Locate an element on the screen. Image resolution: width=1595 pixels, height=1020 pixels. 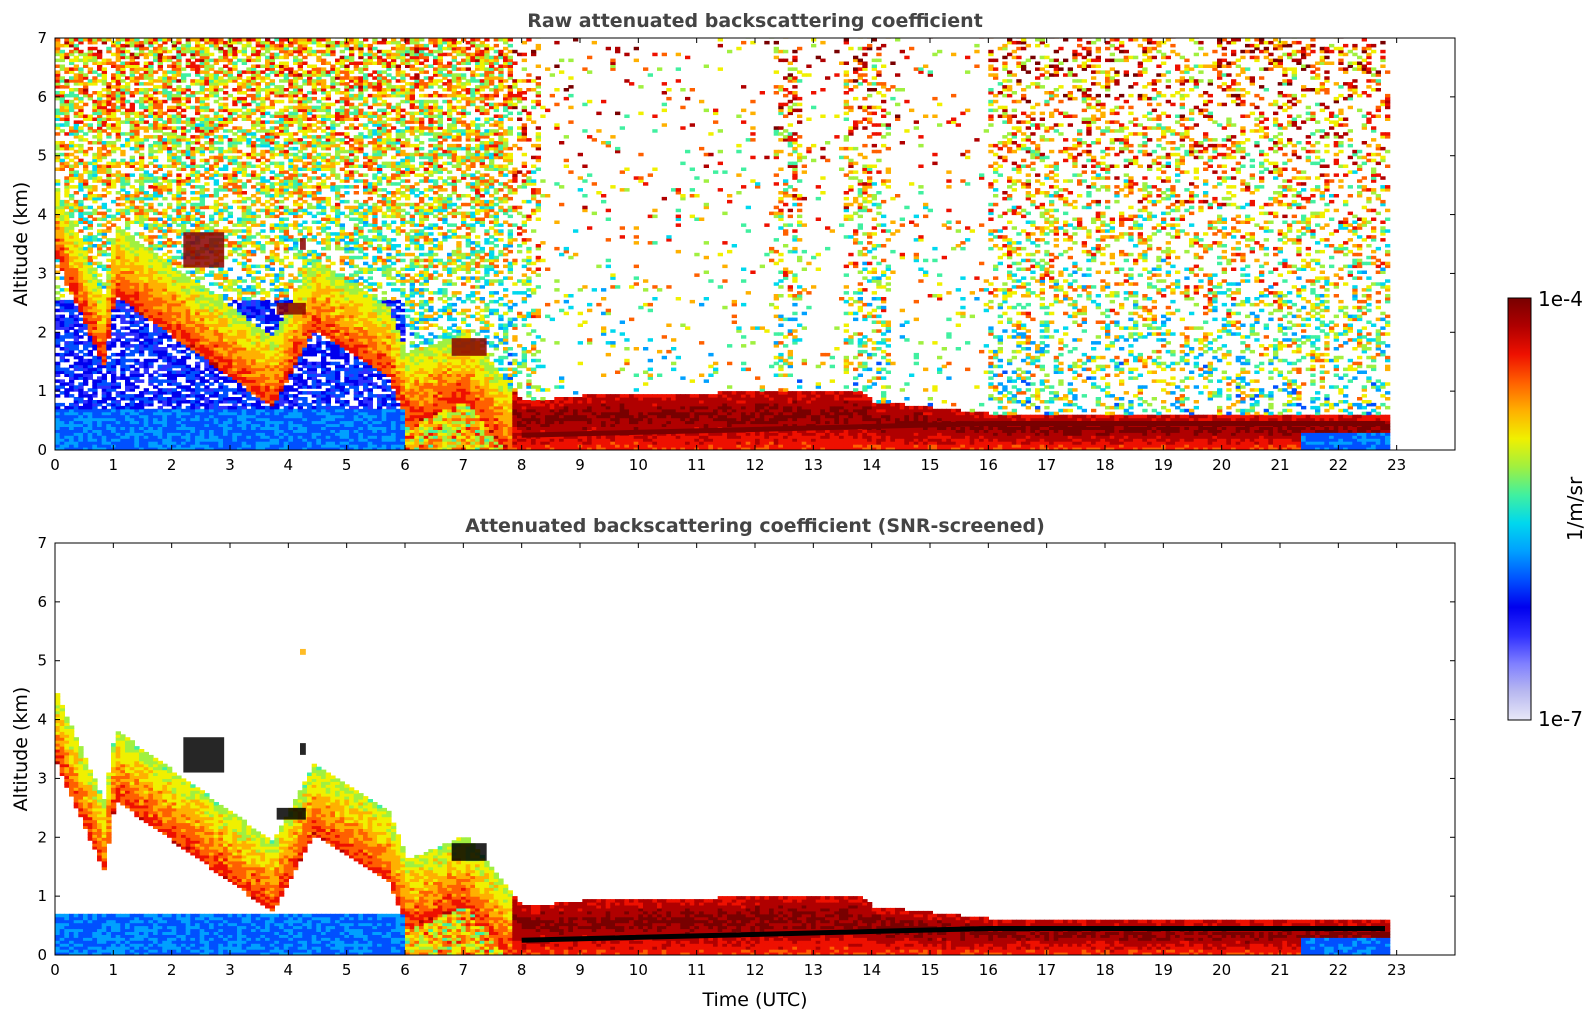
panel-screened-ylabel: Altitude (km) is located at coordinates (21, 749).